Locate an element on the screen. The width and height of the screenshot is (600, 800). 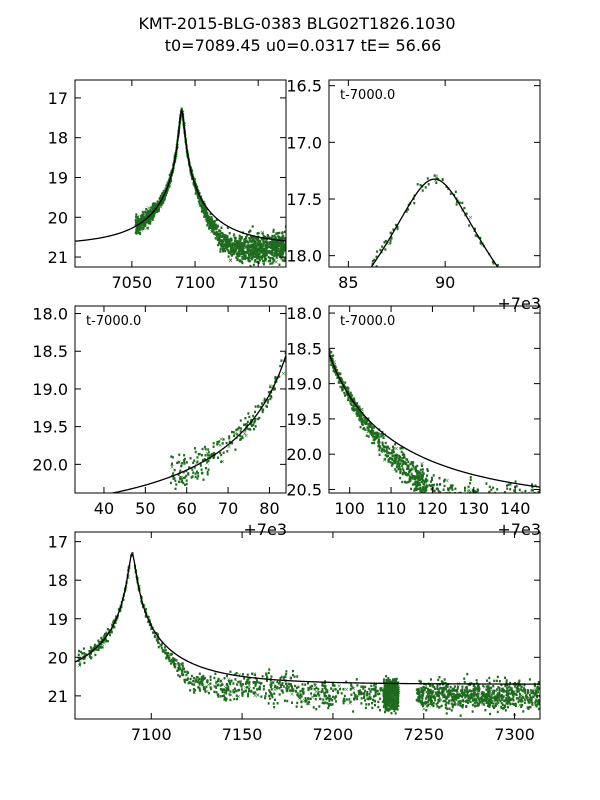
y-tick-label: 20.0 is located at coordinates (50, 464).